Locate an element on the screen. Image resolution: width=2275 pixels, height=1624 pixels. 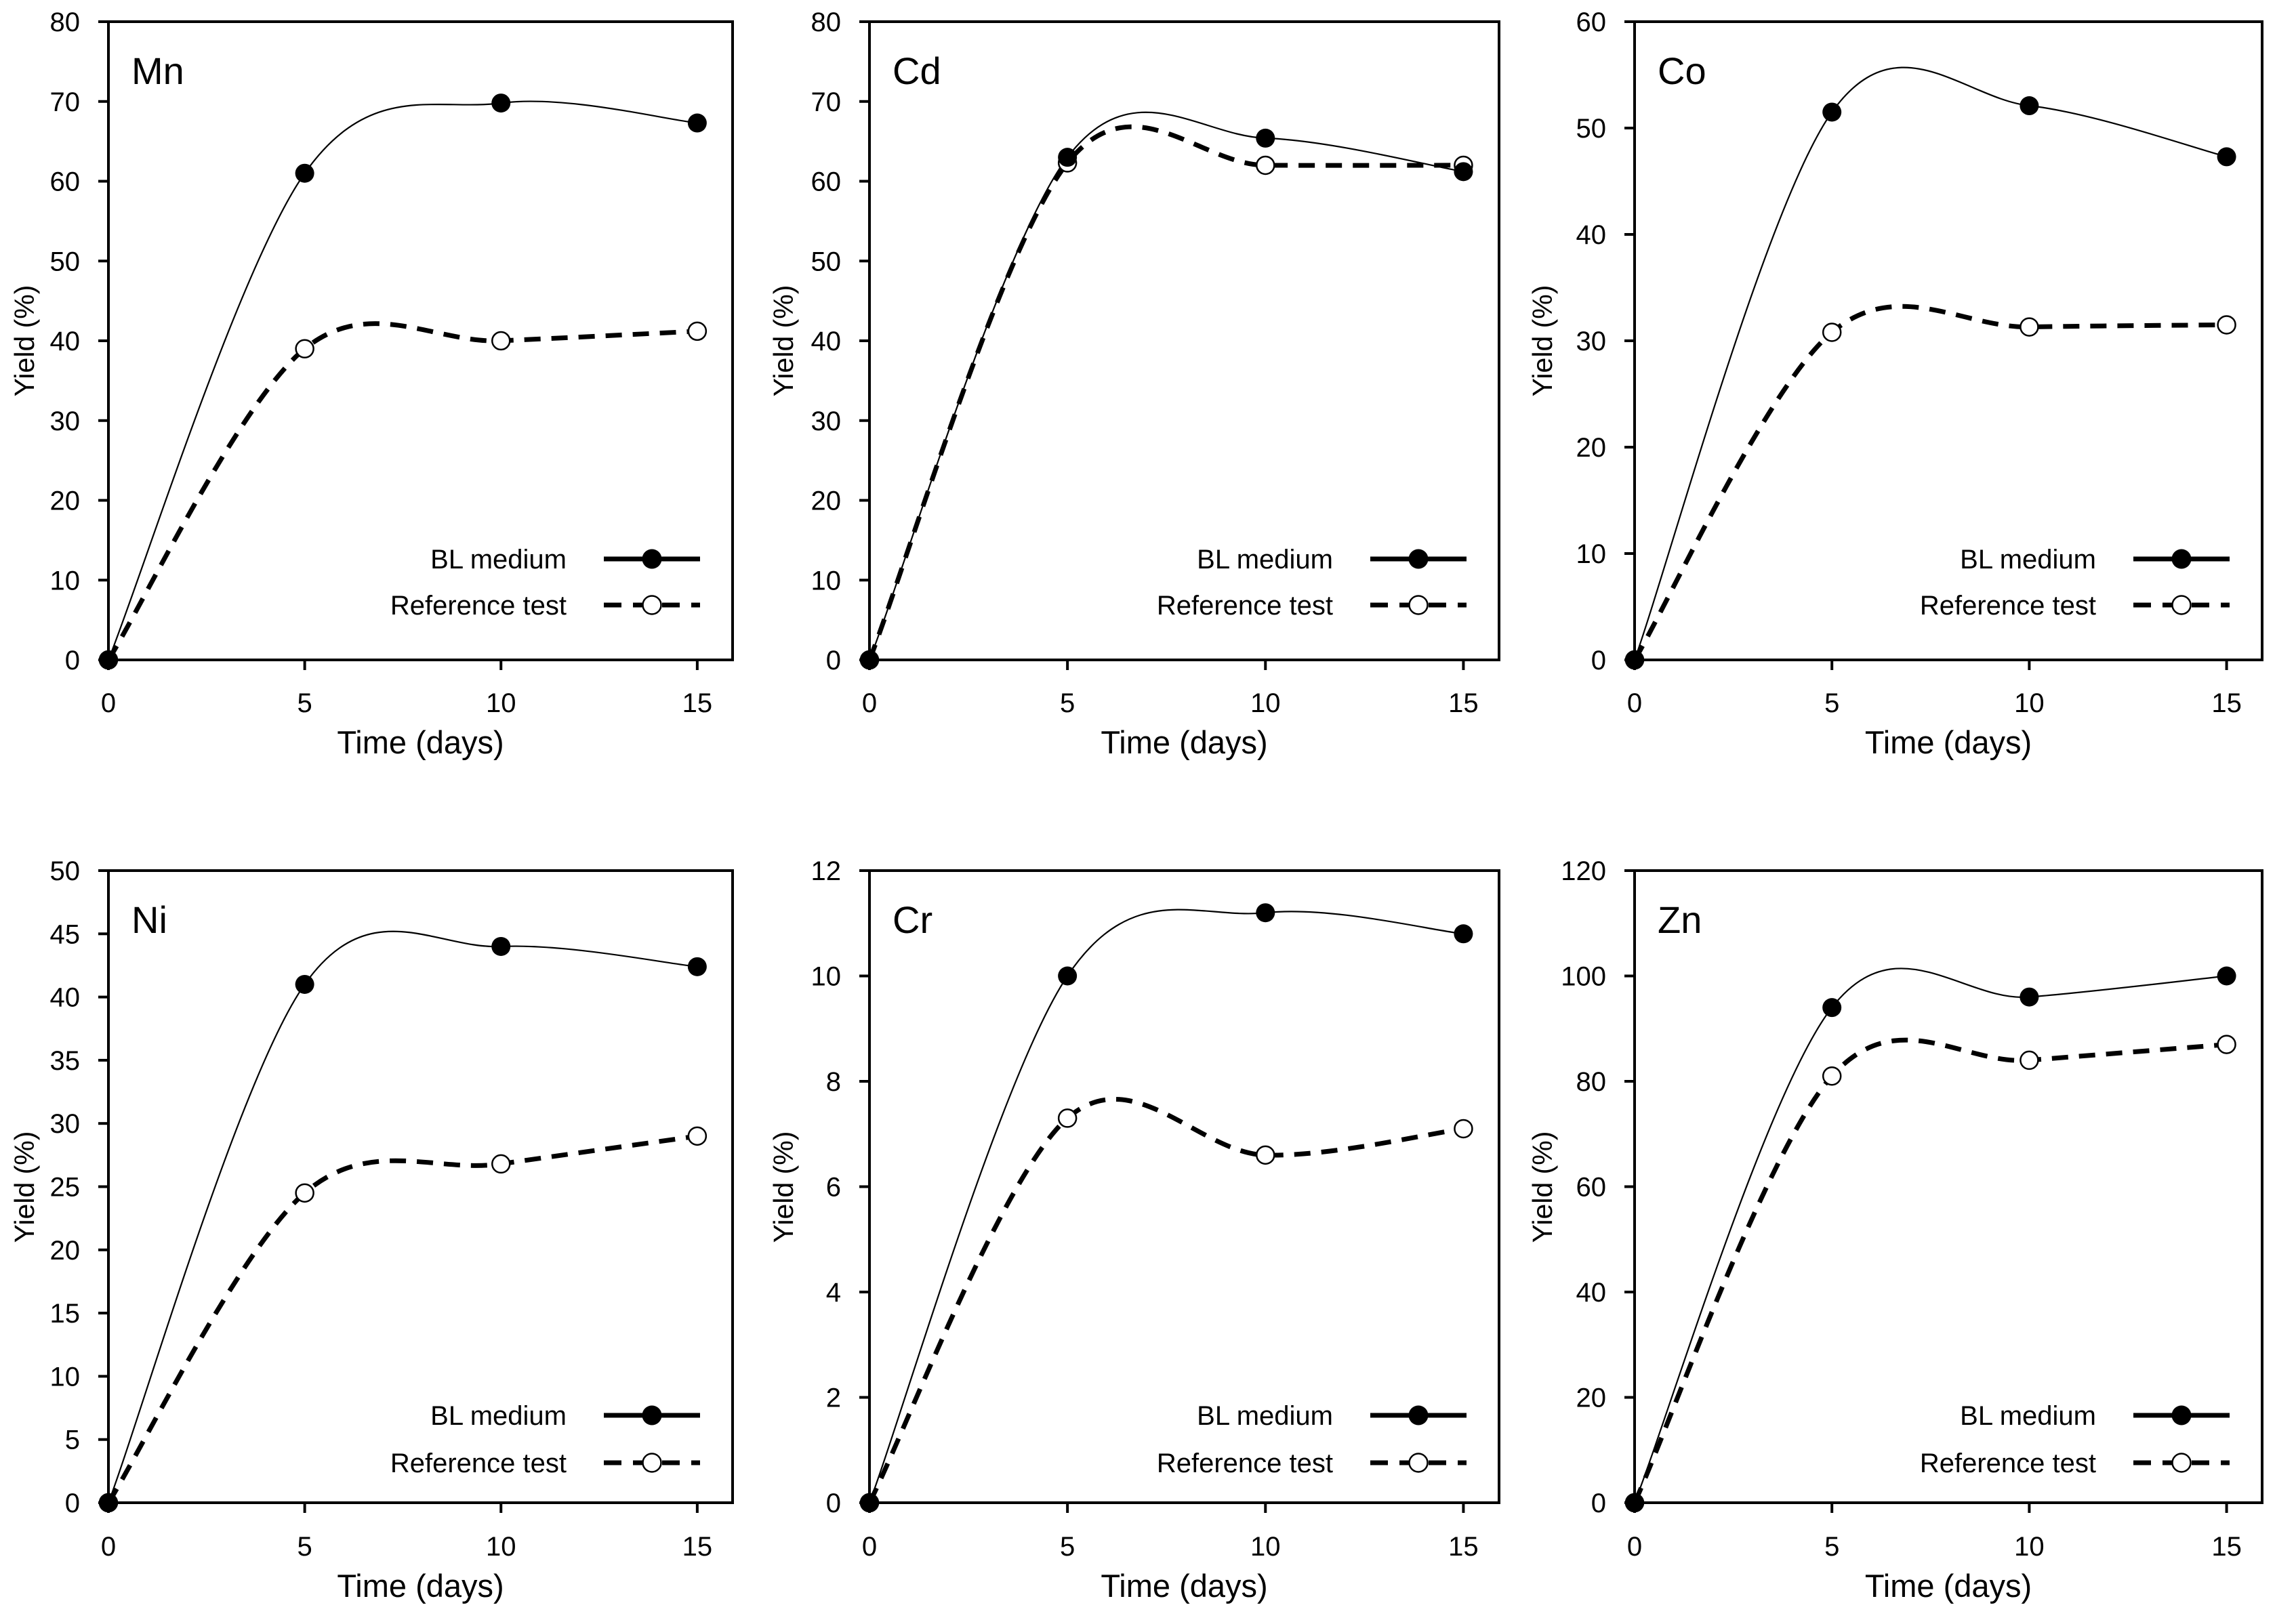
y-axis-tick-label: 120 is located at coordinates (1583, 871).